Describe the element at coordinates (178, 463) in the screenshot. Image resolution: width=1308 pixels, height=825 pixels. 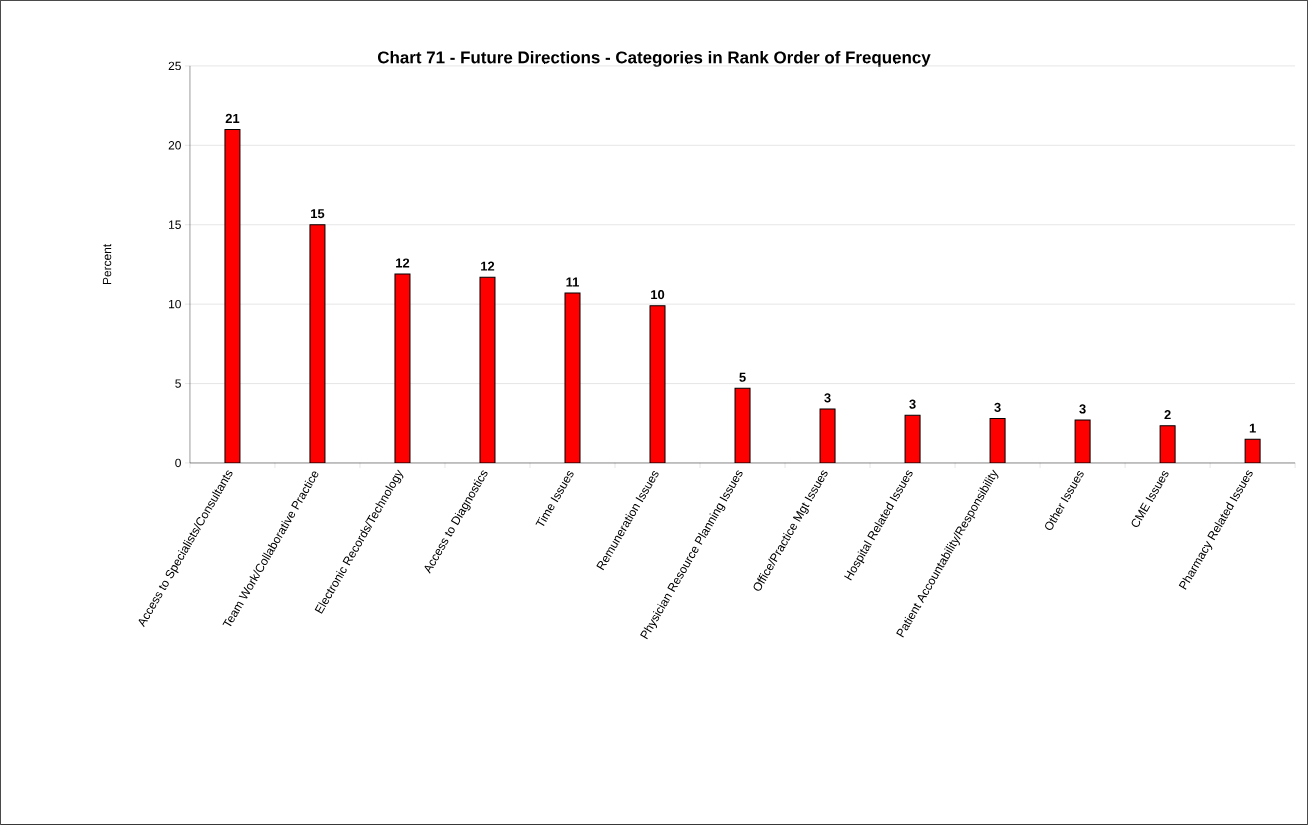
I see `y-tick-label: 0` at that location.